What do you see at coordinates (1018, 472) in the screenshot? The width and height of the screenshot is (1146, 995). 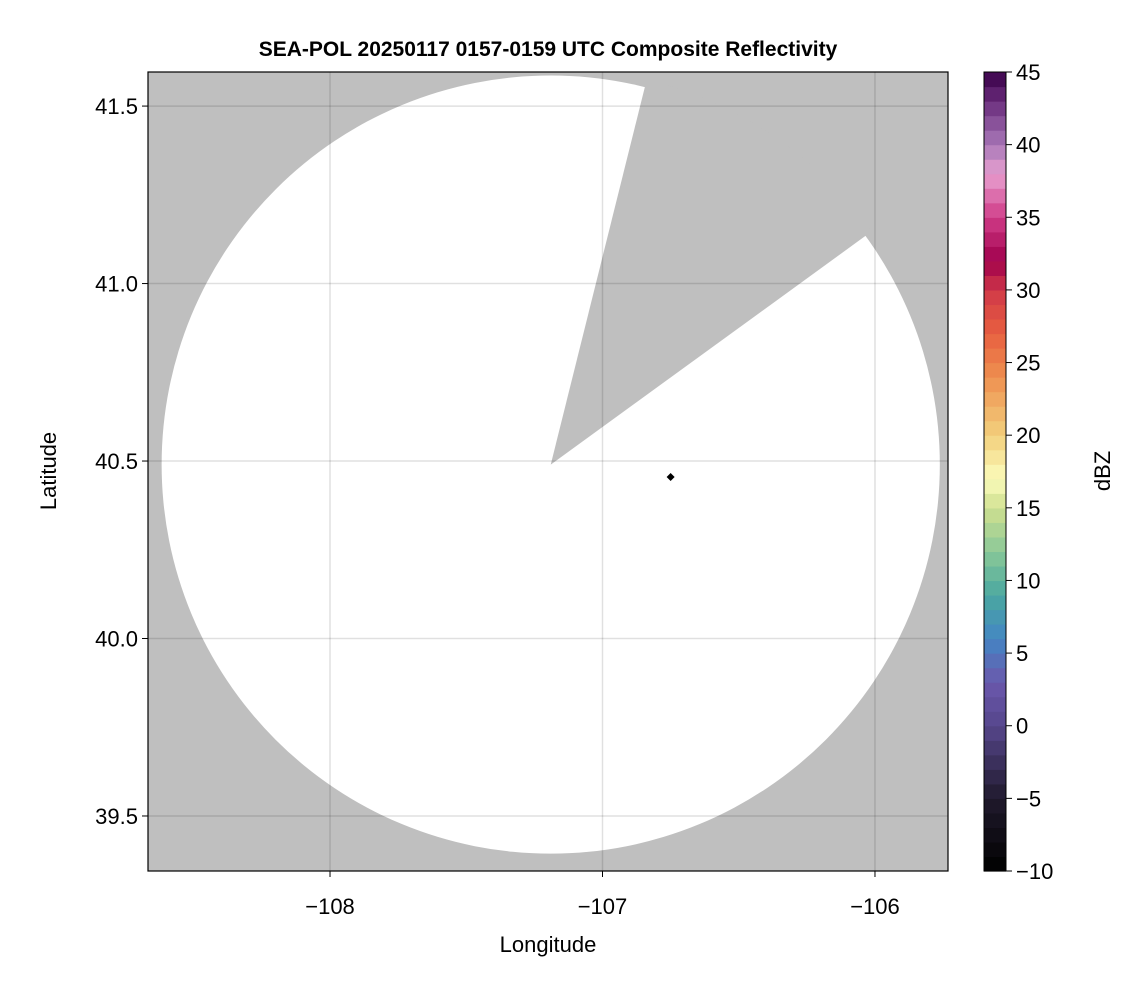 I see `colorbar: −10 −5 0 5 10 15 20 25 30 35 40 45` at bounding box center [1018, 472].